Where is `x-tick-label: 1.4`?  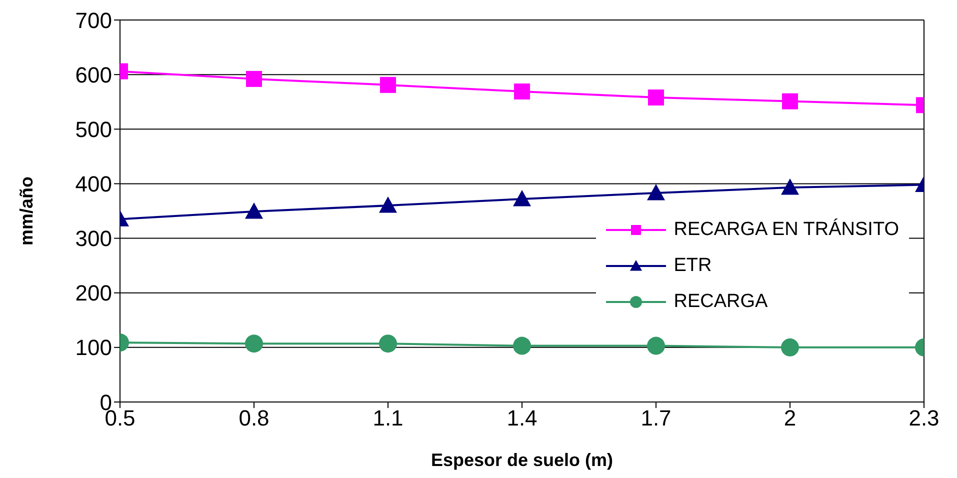
x-tick-label: 1.4 is located at coordinates (522, 418).